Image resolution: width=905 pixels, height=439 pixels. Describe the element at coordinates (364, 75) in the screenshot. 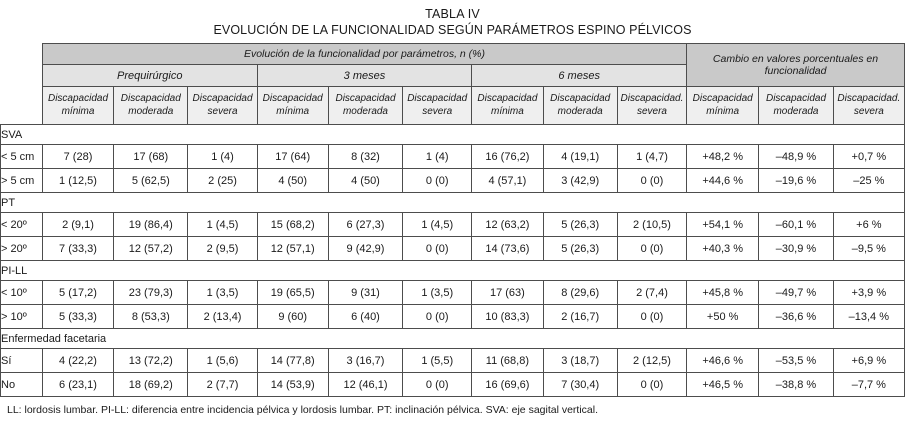

I see `header-timepoint-3-meses: 3 meses` at that location.